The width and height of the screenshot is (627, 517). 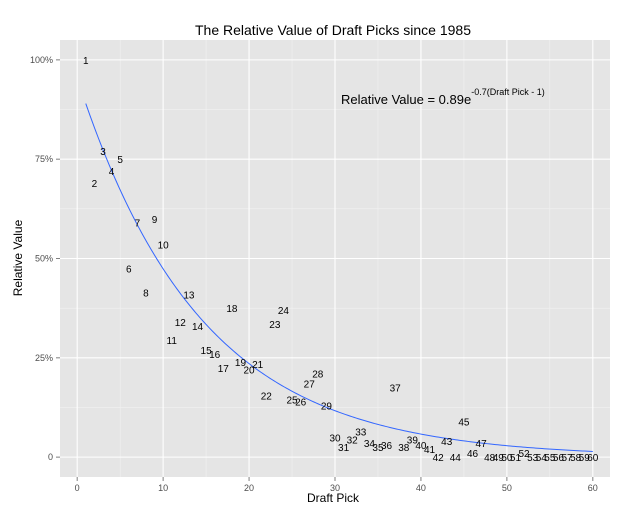 I want to click on x-axis-label: Draft Pick, so click(x=333, y=498).